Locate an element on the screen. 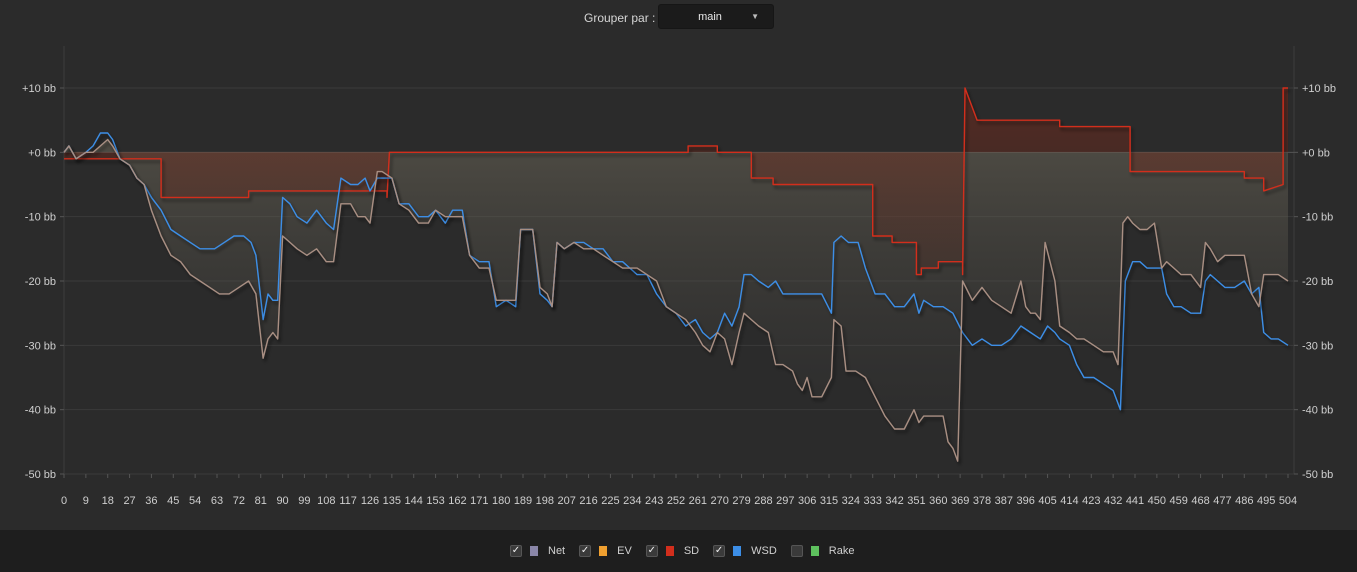 Image resolution: width=1357 pixels, height=572 pixels. group-by-value: main is located at coordinates (710, 17).